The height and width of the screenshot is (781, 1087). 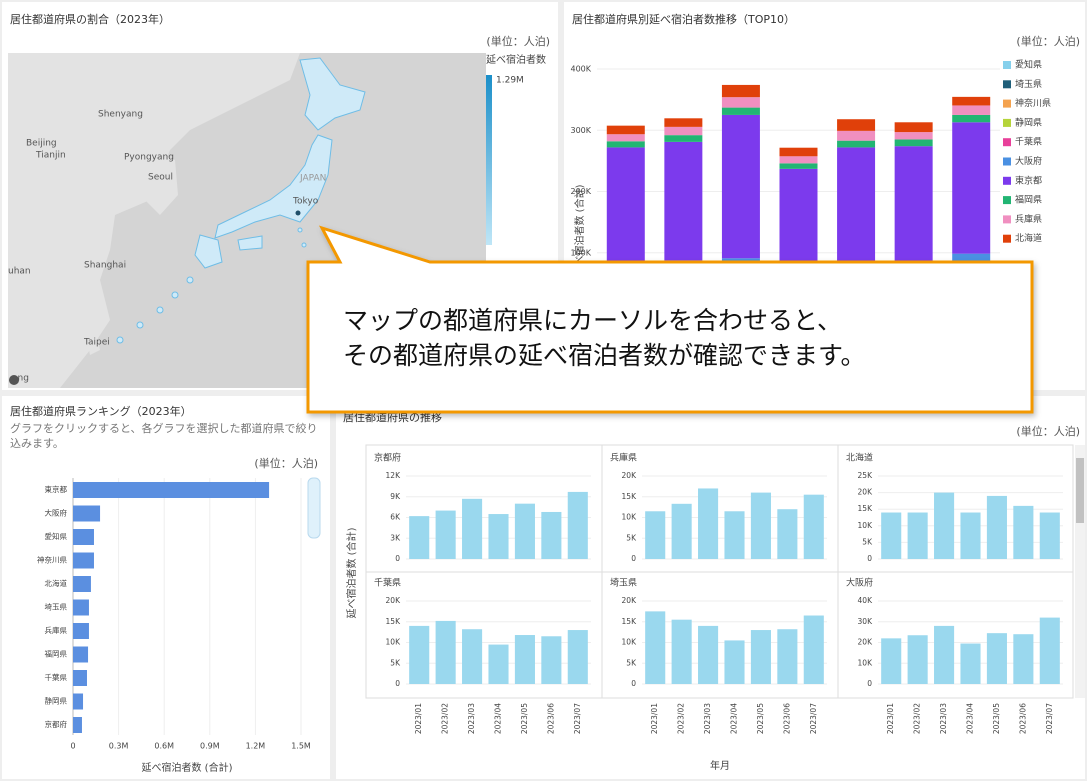 I want to click on x-tick-label: 0, so click(x=72, y=746).